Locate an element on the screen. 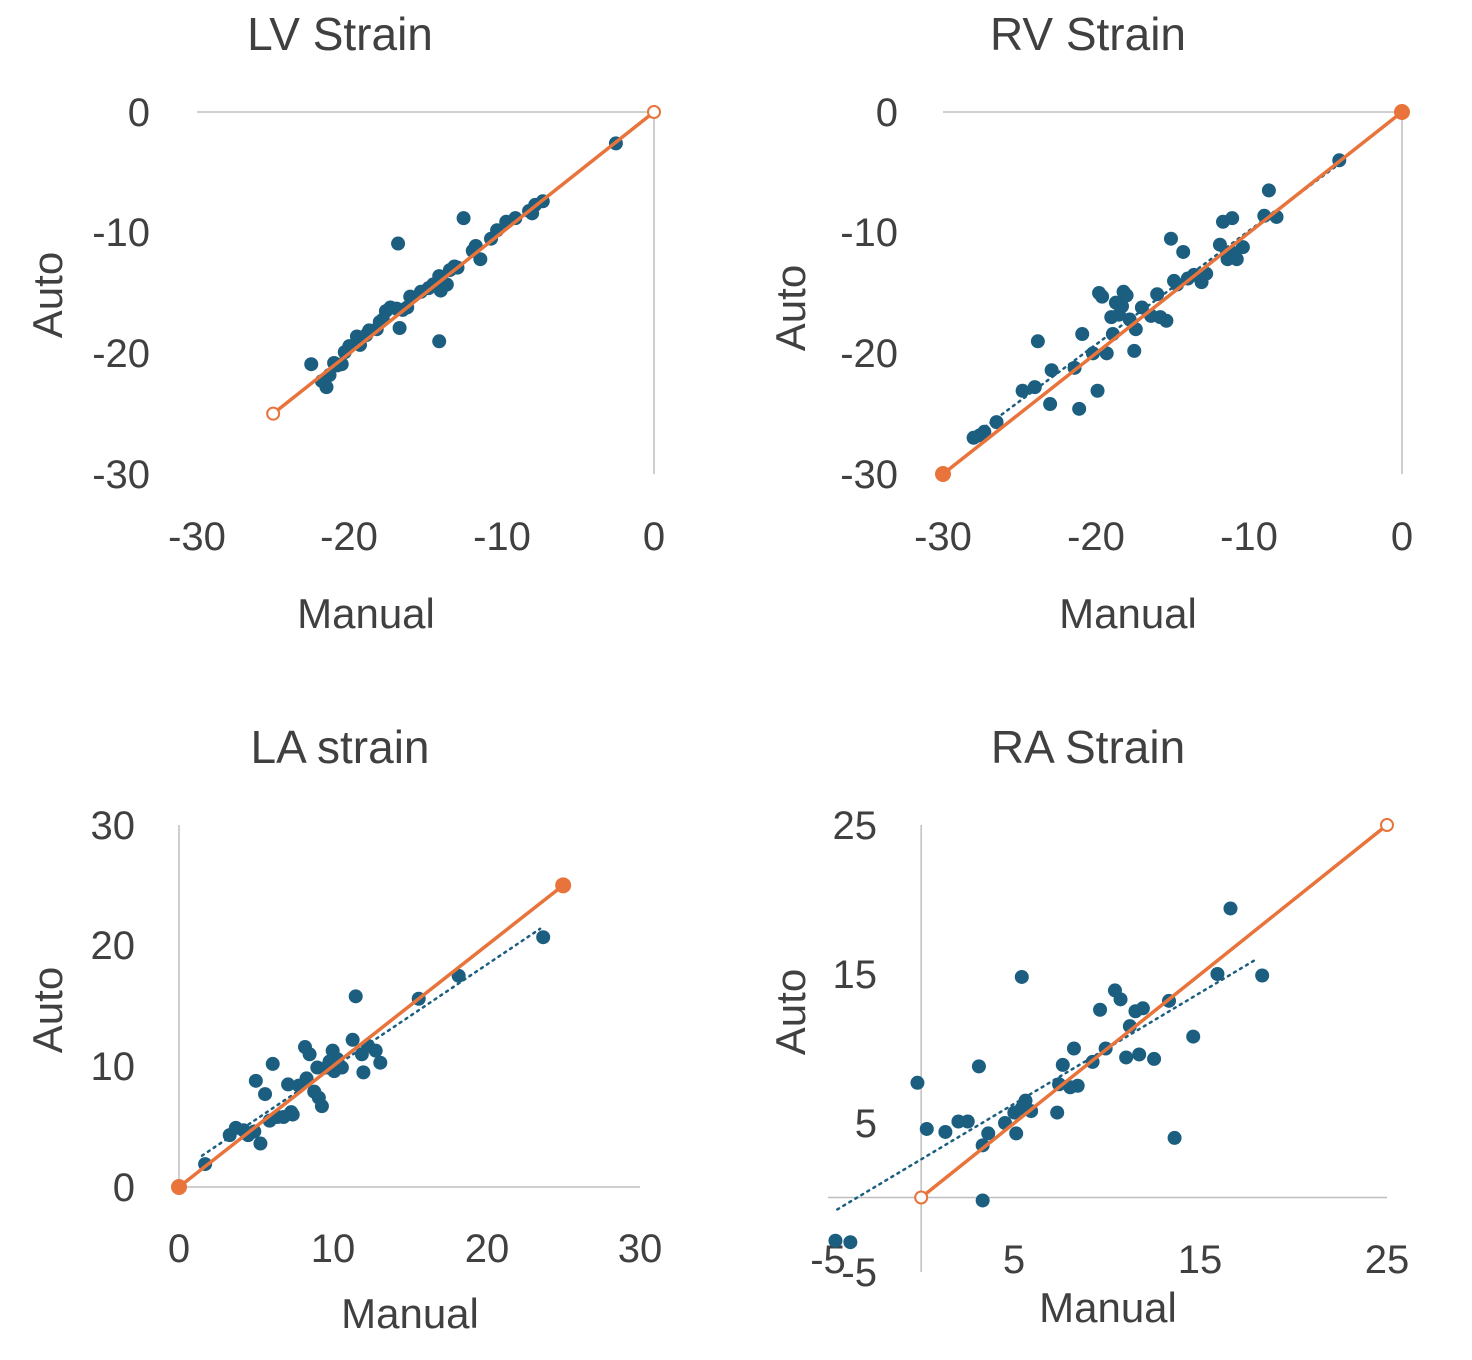  x-tick-label: -30 is located at coordinates (197, 537).